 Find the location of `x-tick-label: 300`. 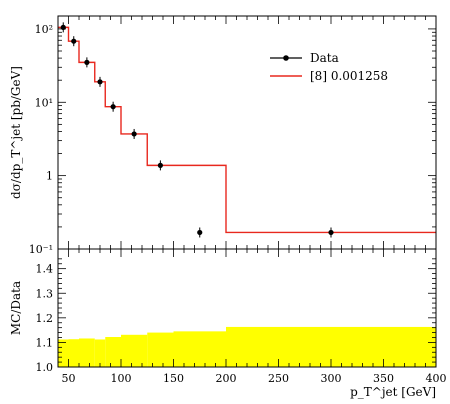

x-tick-label: 300 is located at coordinates (331, 378).